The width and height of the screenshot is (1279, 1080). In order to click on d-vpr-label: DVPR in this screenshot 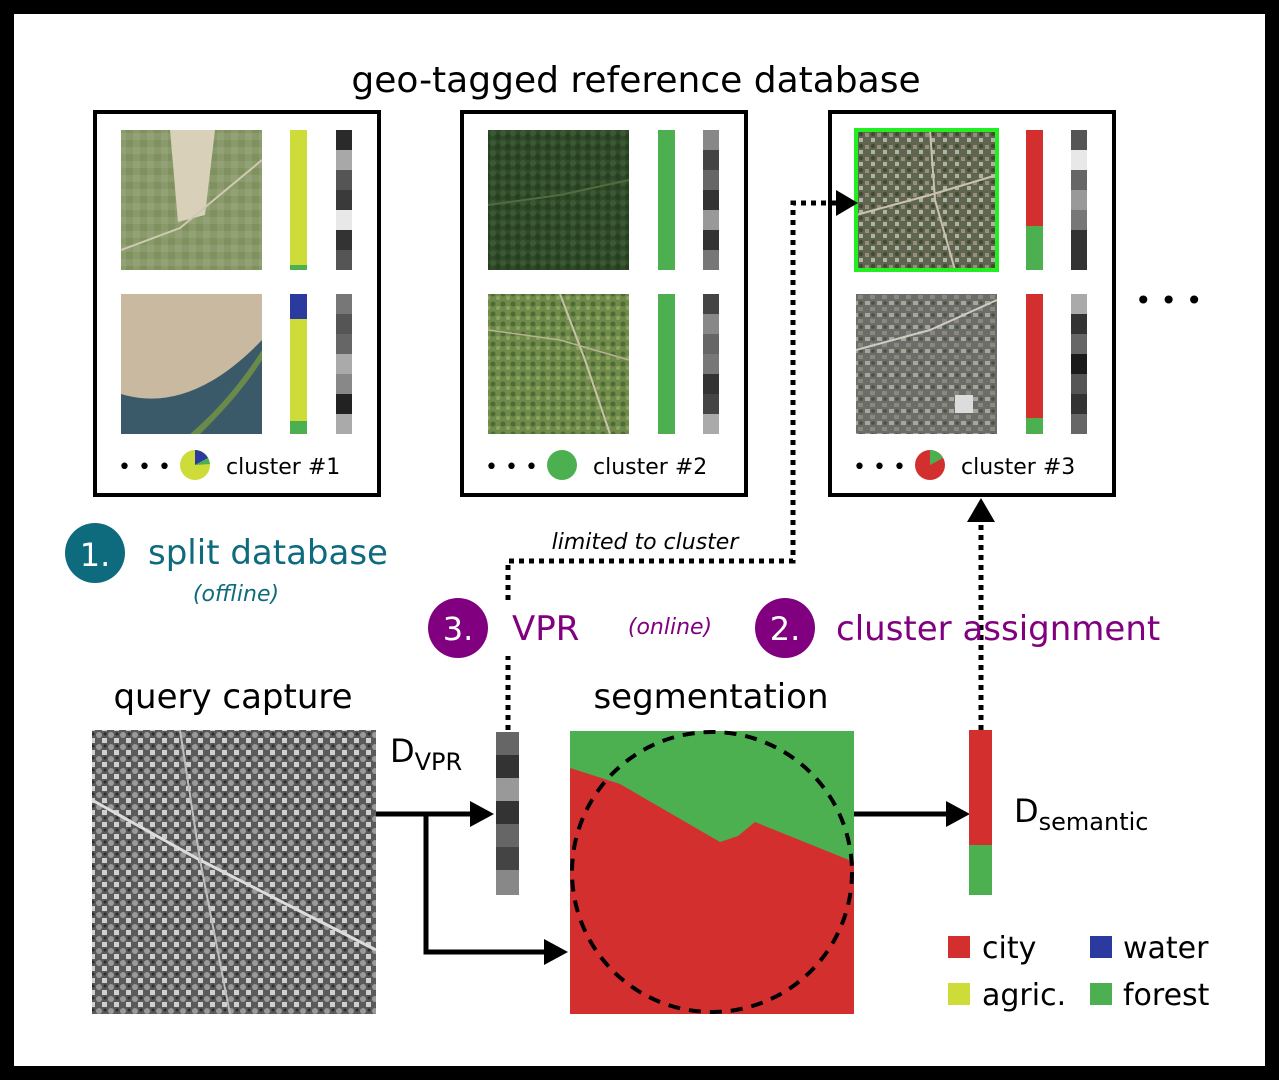, I will do `click(426, 754)`.